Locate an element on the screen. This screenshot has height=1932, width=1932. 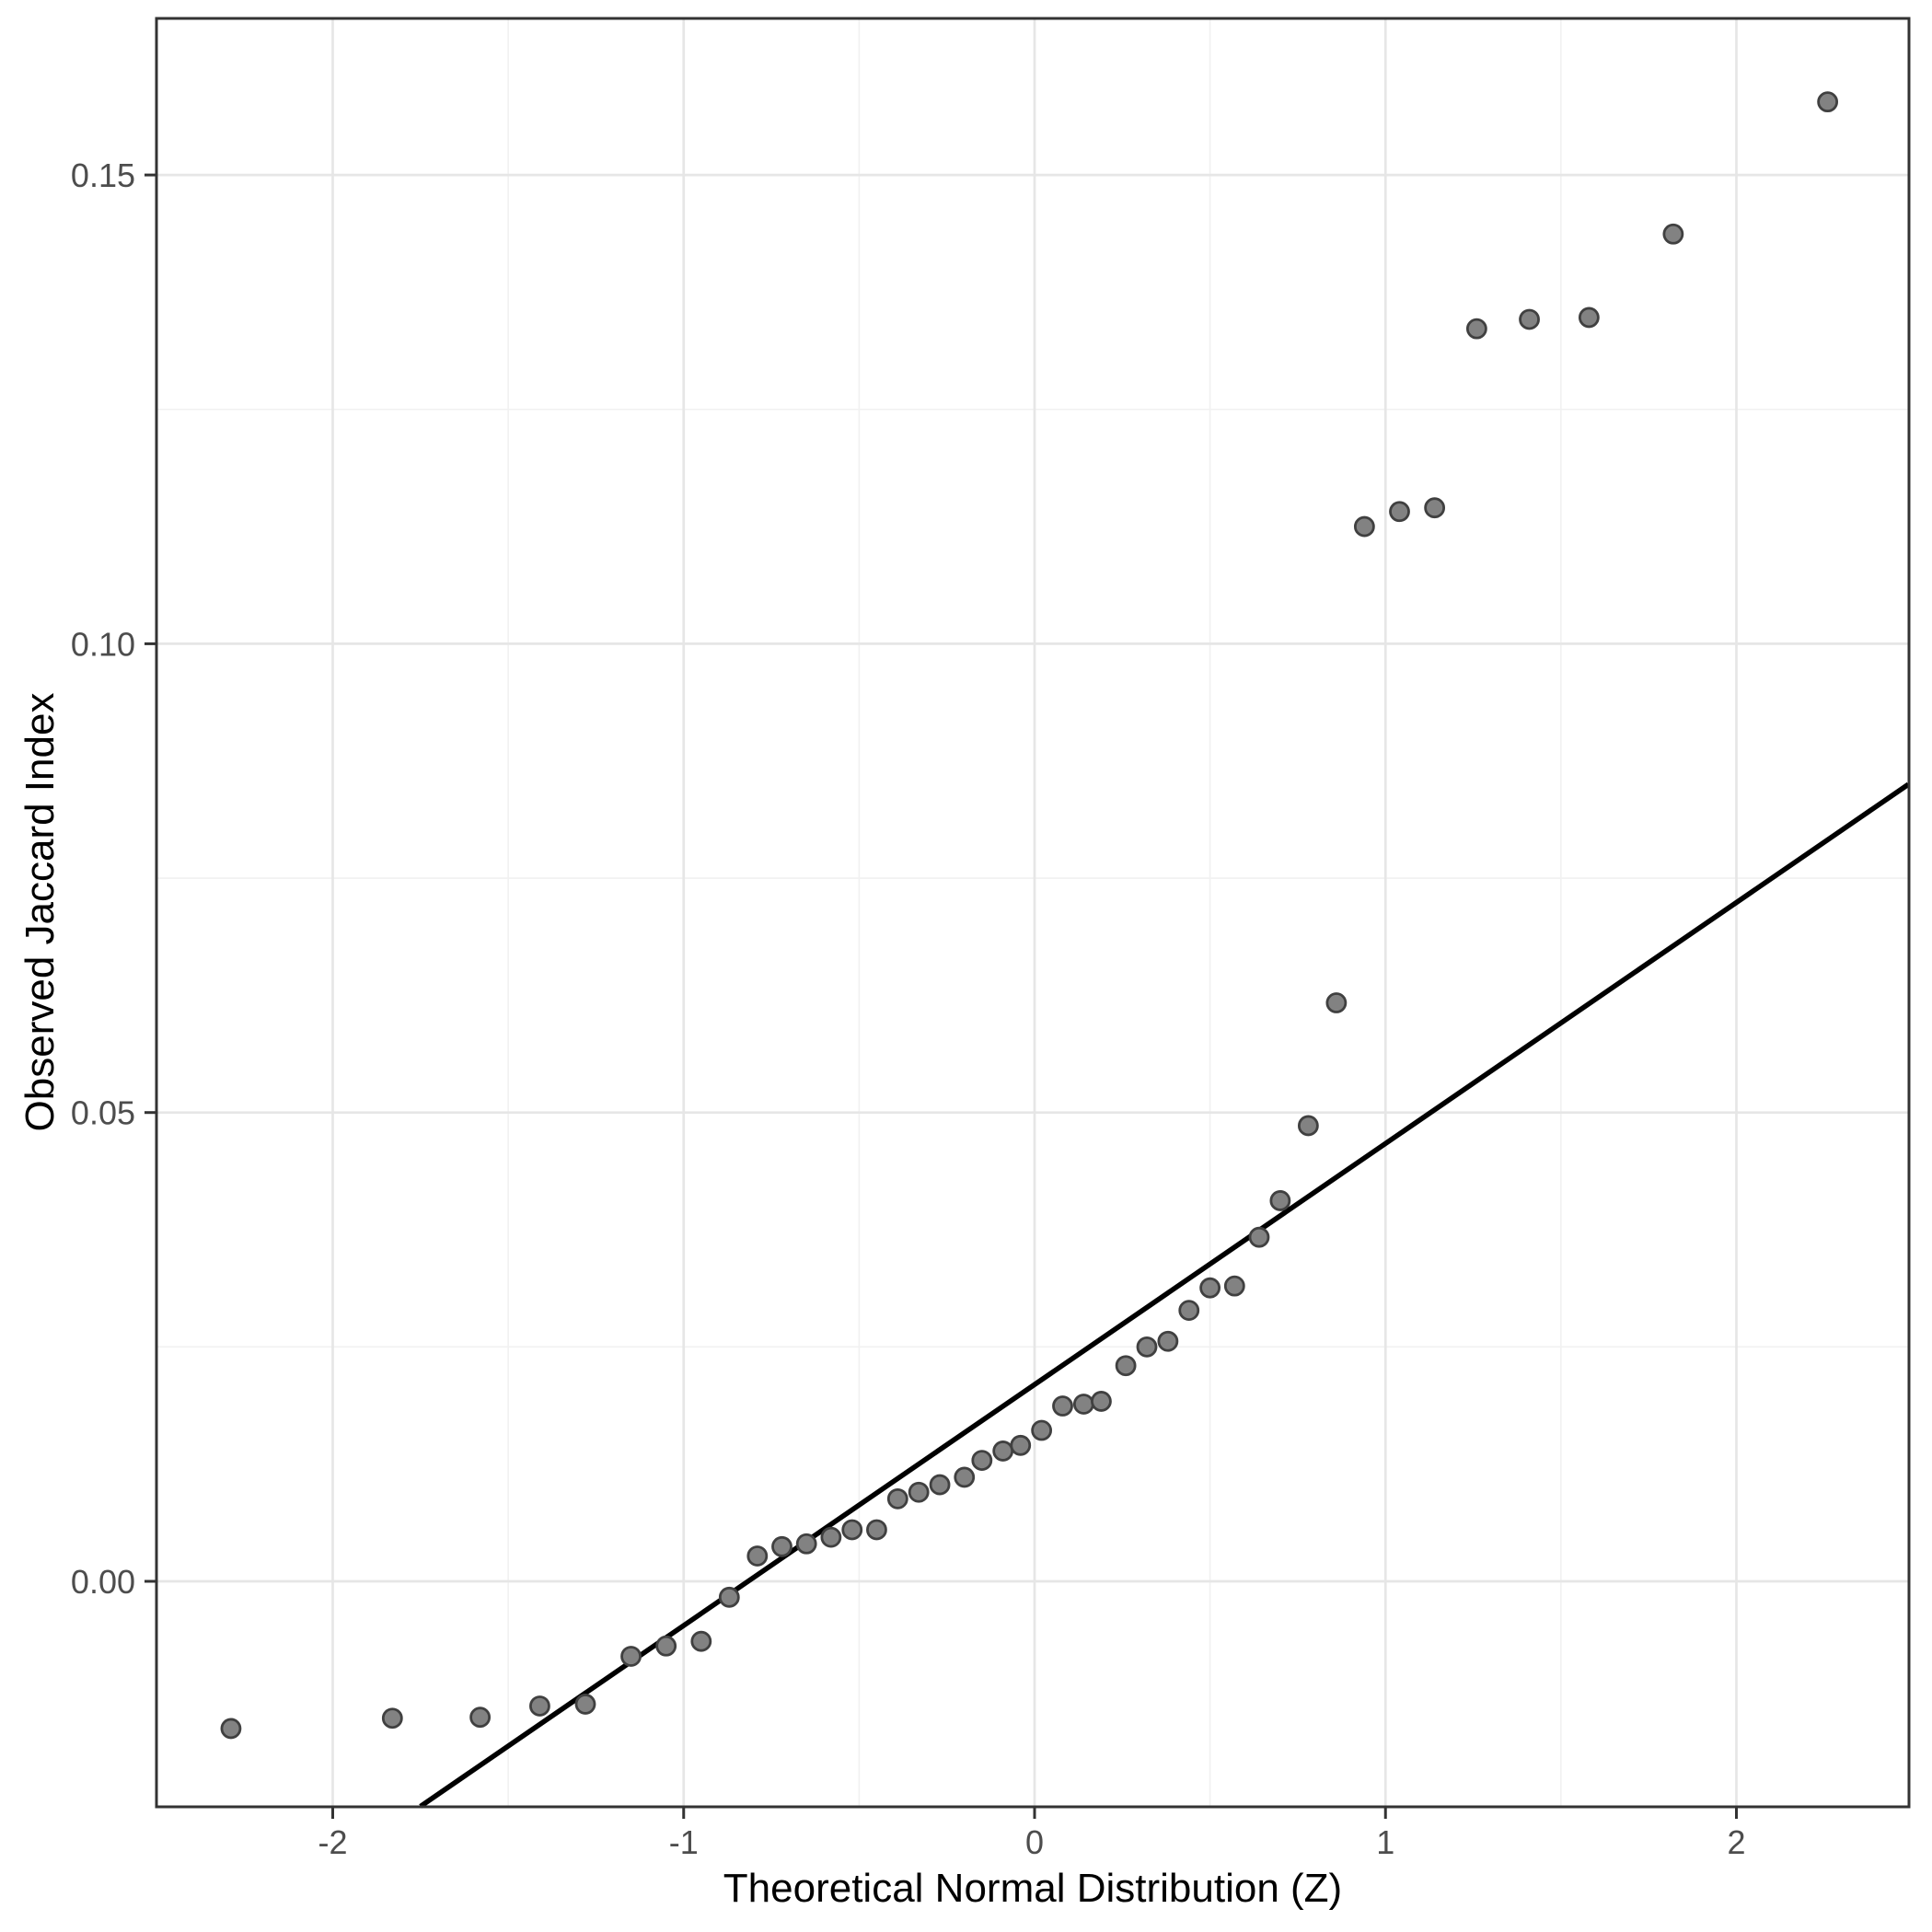
x-axis-title: Theoretical Normal Distribution (Z) is located at coordinates (1033, 1889).